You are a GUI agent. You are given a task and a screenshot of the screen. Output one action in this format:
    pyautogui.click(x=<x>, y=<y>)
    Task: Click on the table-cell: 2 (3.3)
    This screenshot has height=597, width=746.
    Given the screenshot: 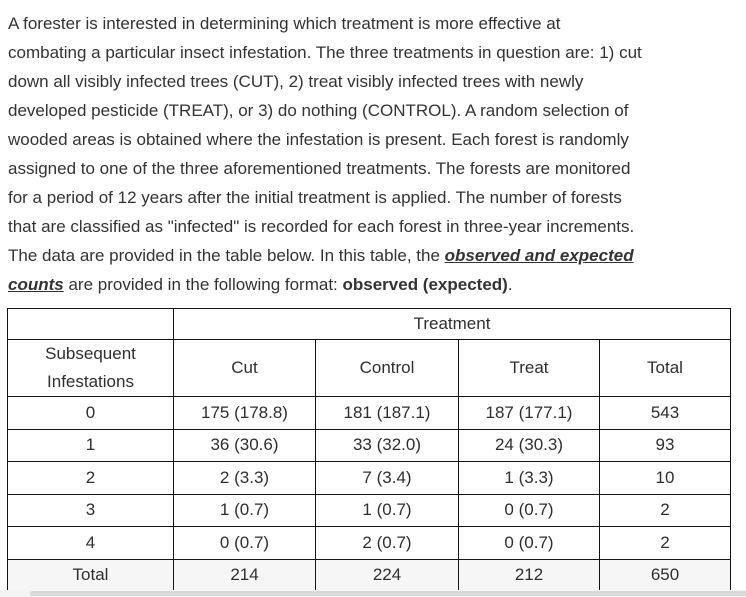 What is the action you would take?
    pyautogui.click(x=244, y=478)
    